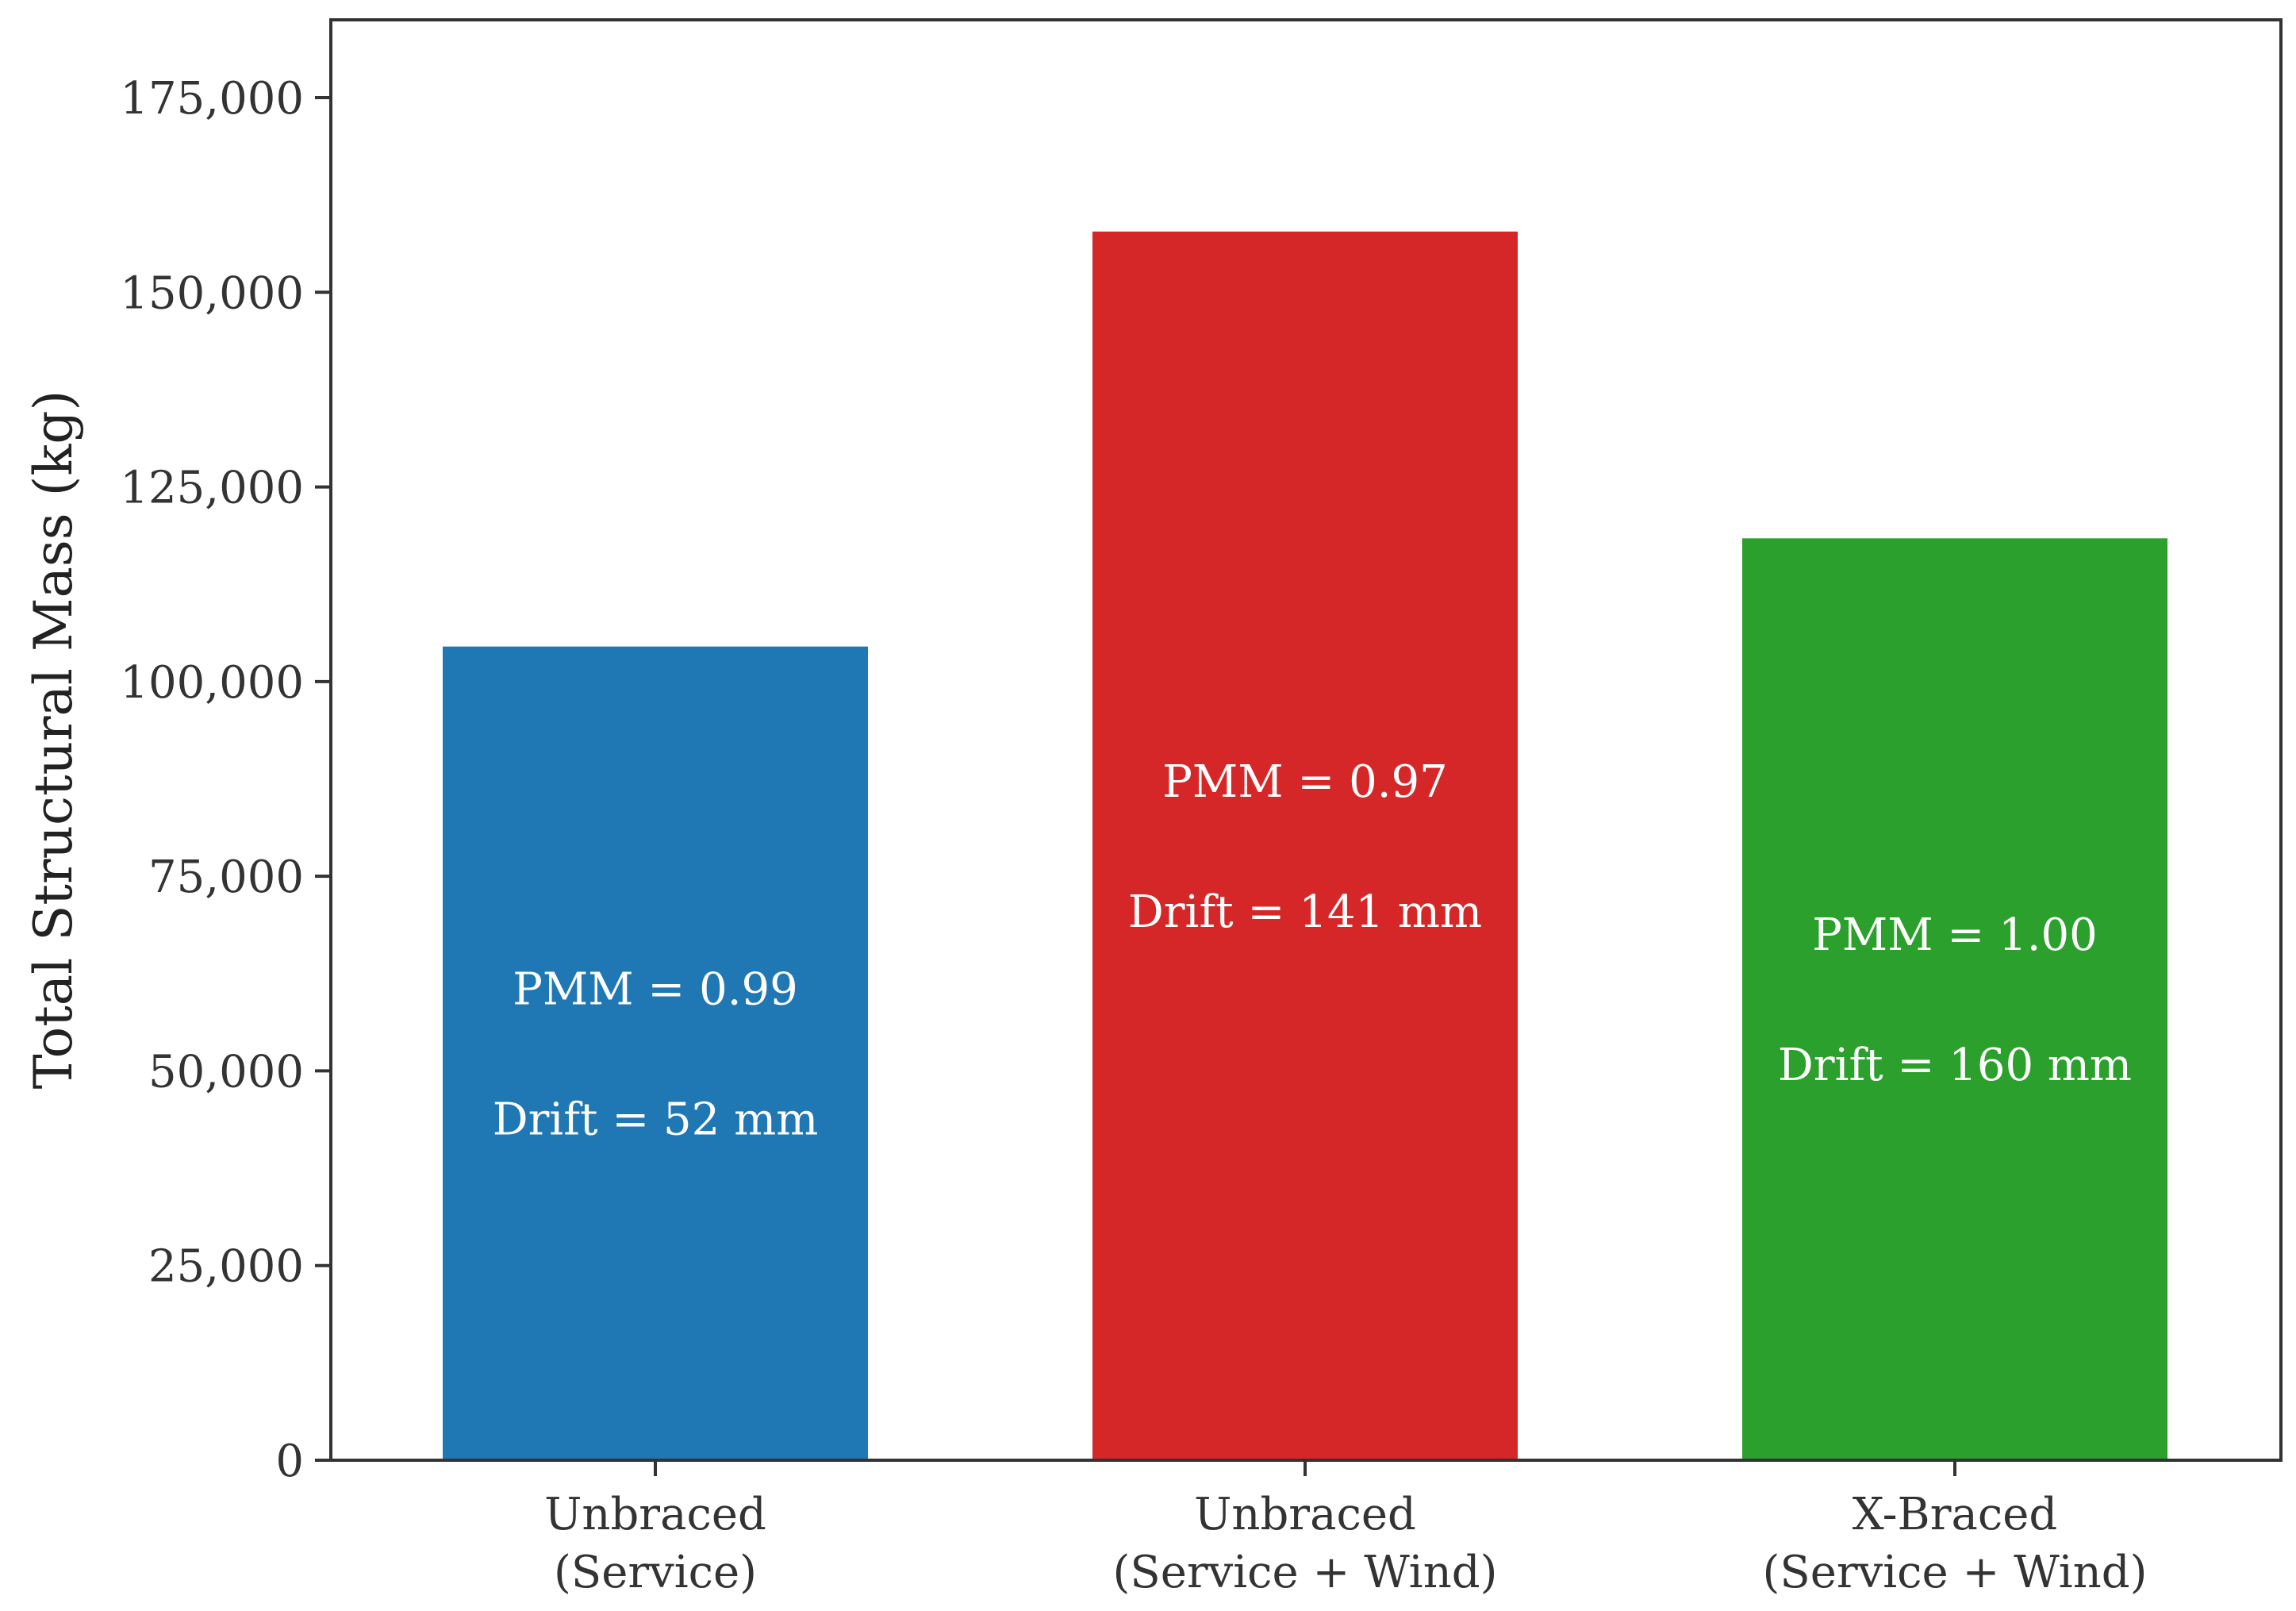  Describe the element at coordinates (212, 293) in the screenshot. I see `y-tick-label: 150,000` at that location.